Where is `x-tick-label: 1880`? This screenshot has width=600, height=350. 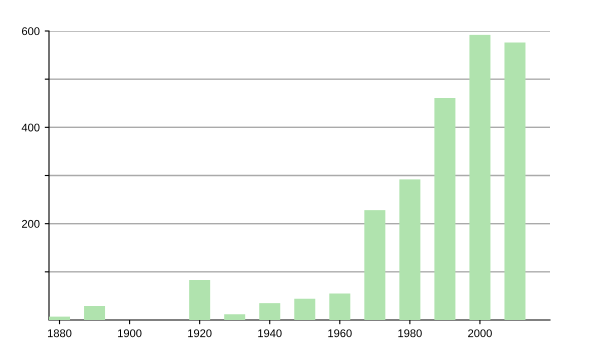
x-tick-label: 1880 is located at coordinates (60, 333).